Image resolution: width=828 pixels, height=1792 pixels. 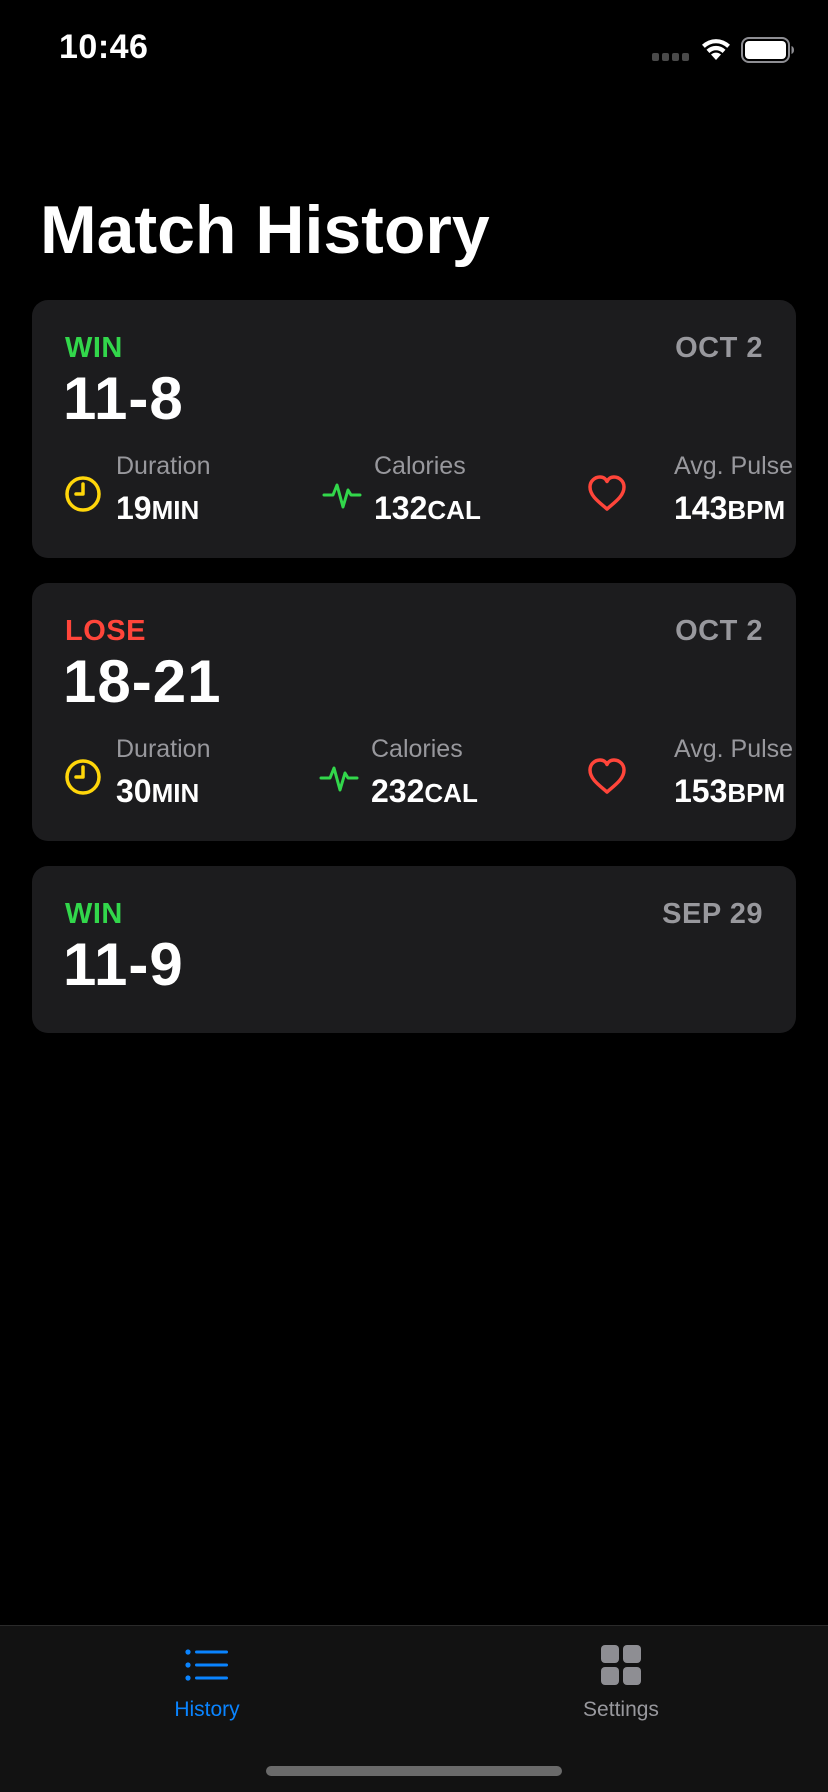 I want to click on status-time: 10:46, so click(x=104, y=47).